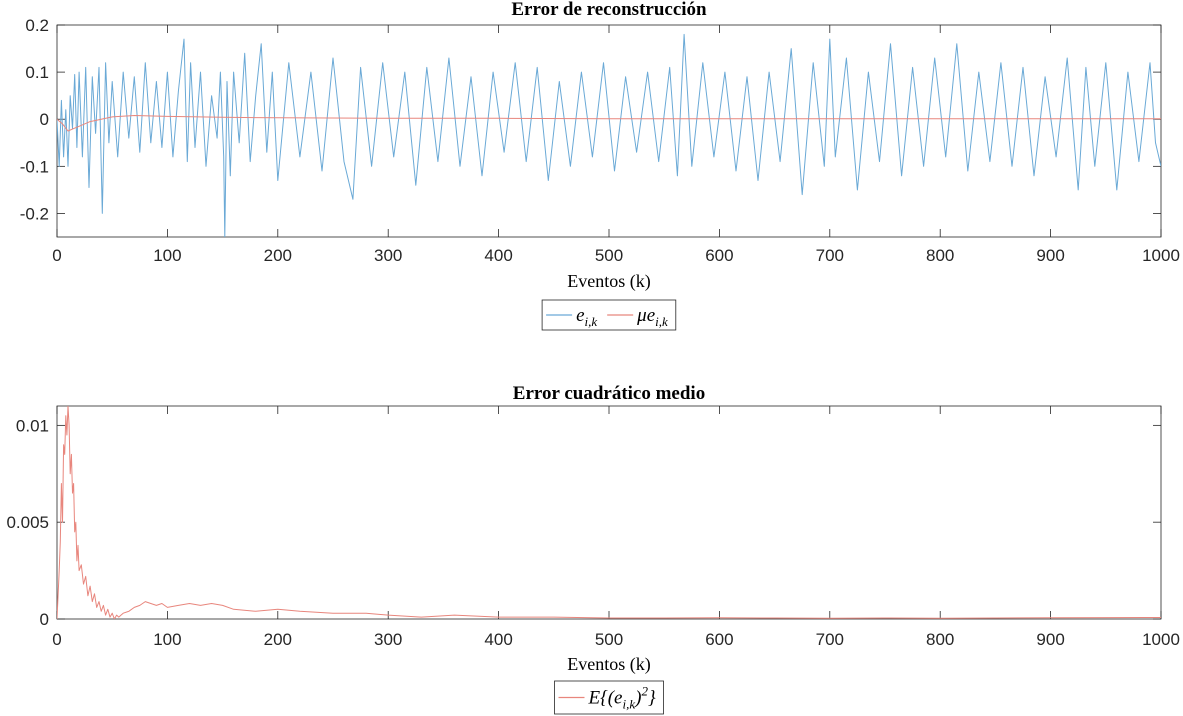 The height and width of the screenshot is (716, 1183). Describe the element at coordinates (609, 10) in the screenshot. I see `chart-title: Error de reconstrucción` at that location.